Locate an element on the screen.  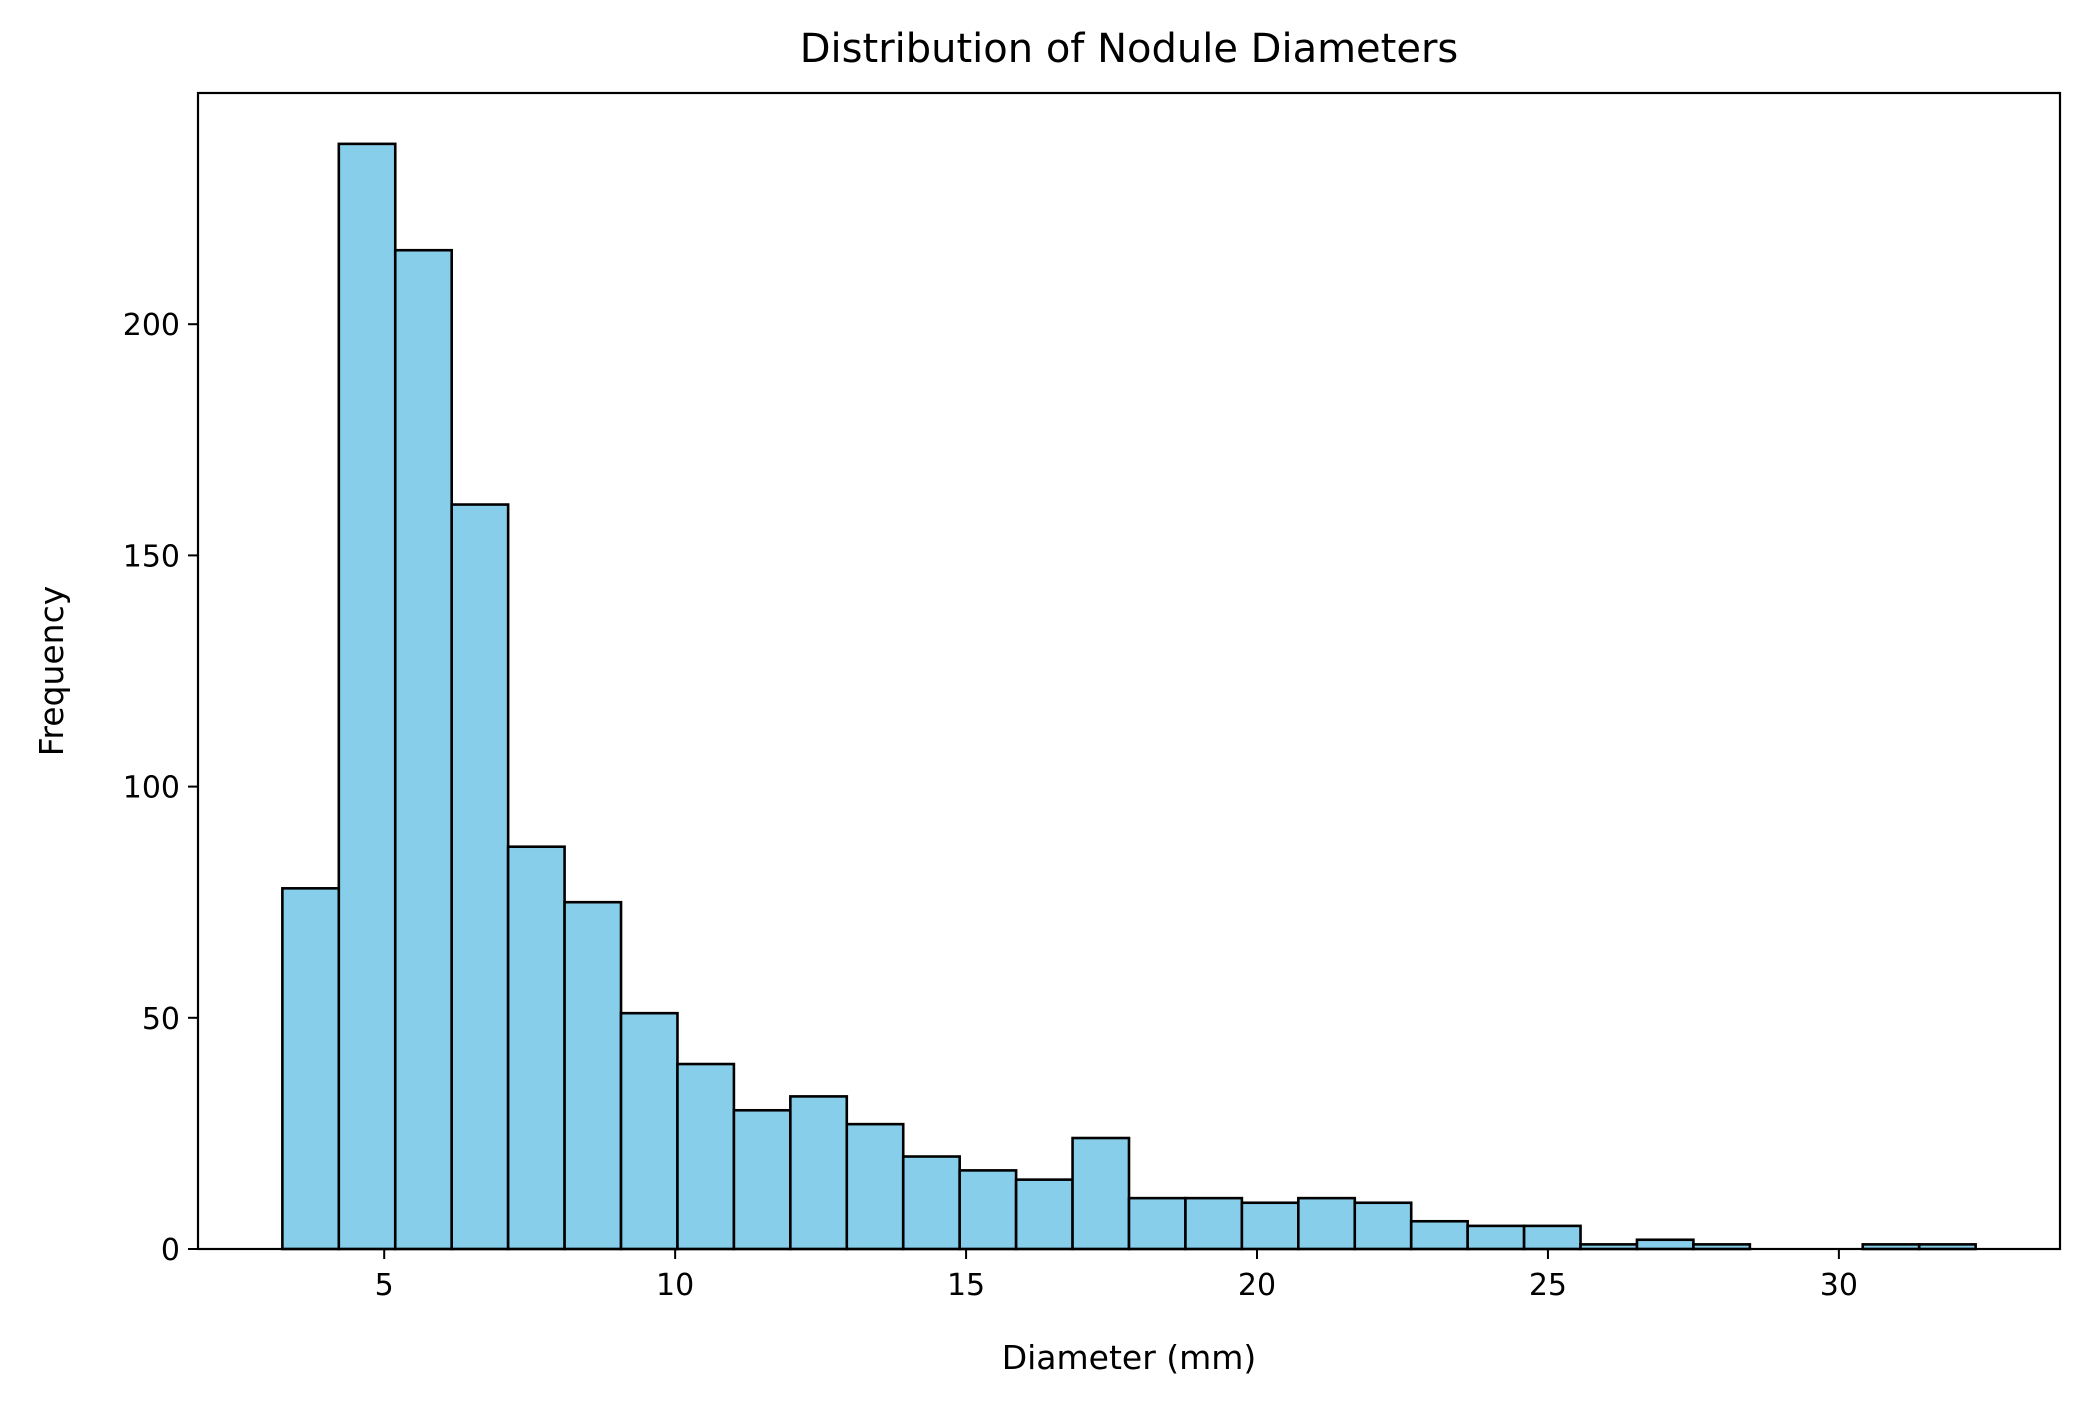
y-tick-label: 50 is located at coordinates (161, 1019).